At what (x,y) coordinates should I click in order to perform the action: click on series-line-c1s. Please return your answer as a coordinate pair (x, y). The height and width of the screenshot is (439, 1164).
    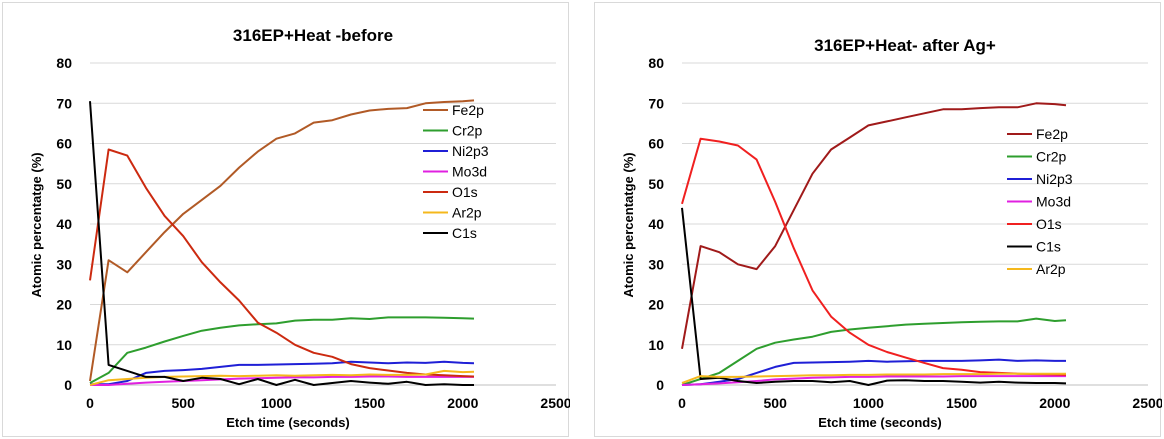
    Looking at the image, I should click on (874, 296).